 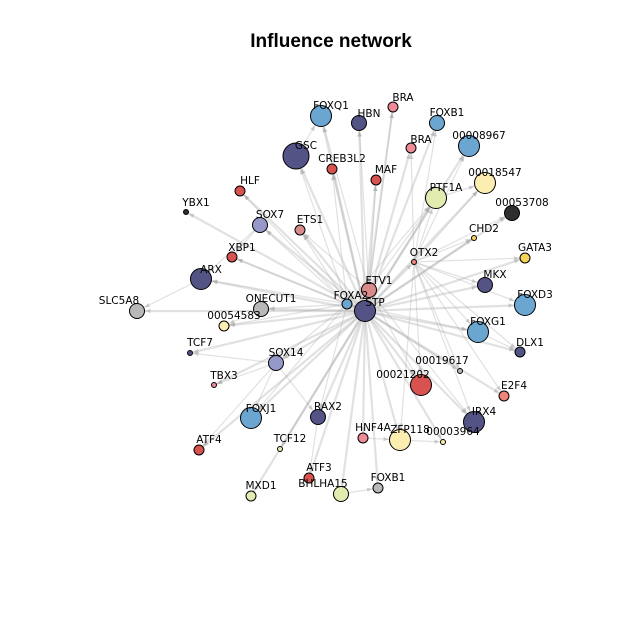 I want to click on node-label-dlx1: DLX1, so click(x=530, y=343).